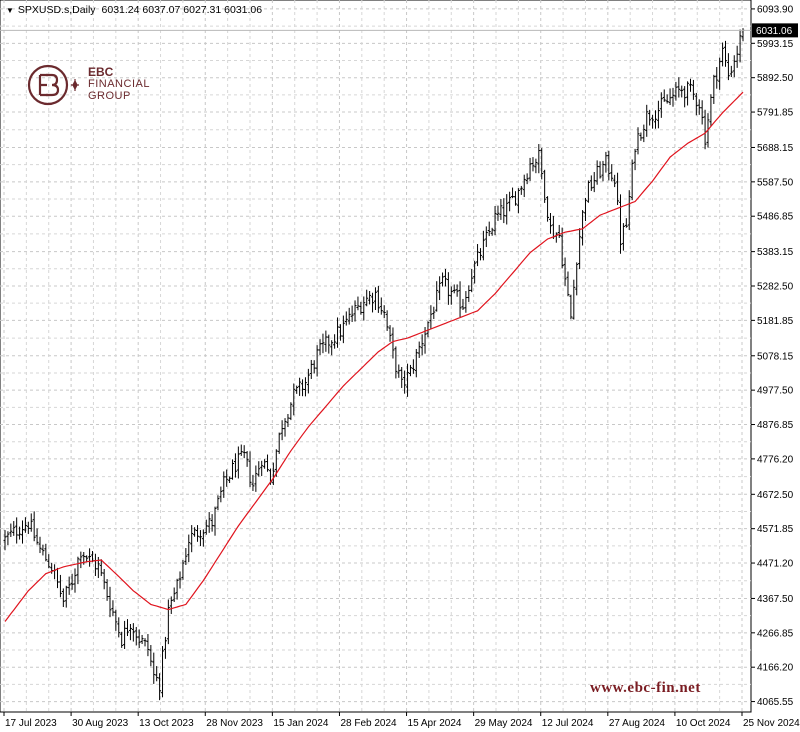 This screenshot has width=800, height=732. Describe the element at coordinates (775, 286) in the screenshot. I see `y-tick-label: 5282.50` at that location.